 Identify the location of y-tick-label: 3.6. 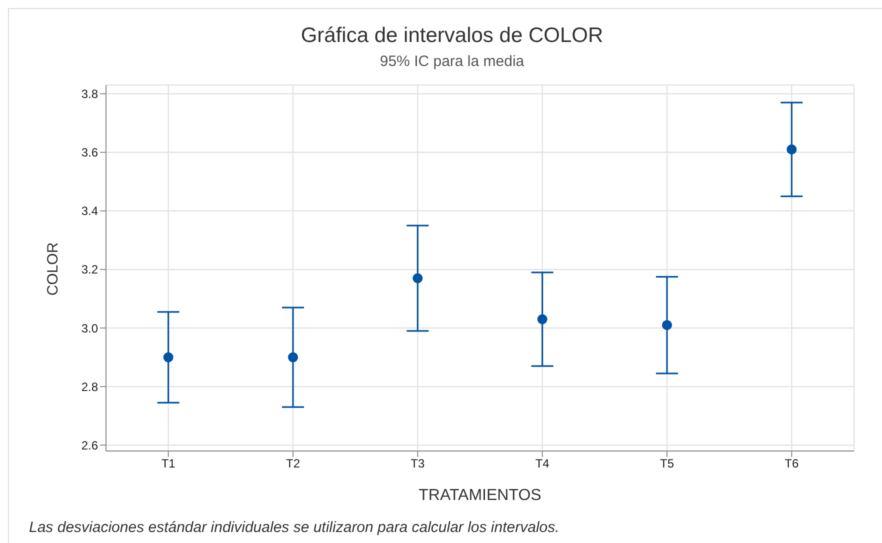
(89, 153).